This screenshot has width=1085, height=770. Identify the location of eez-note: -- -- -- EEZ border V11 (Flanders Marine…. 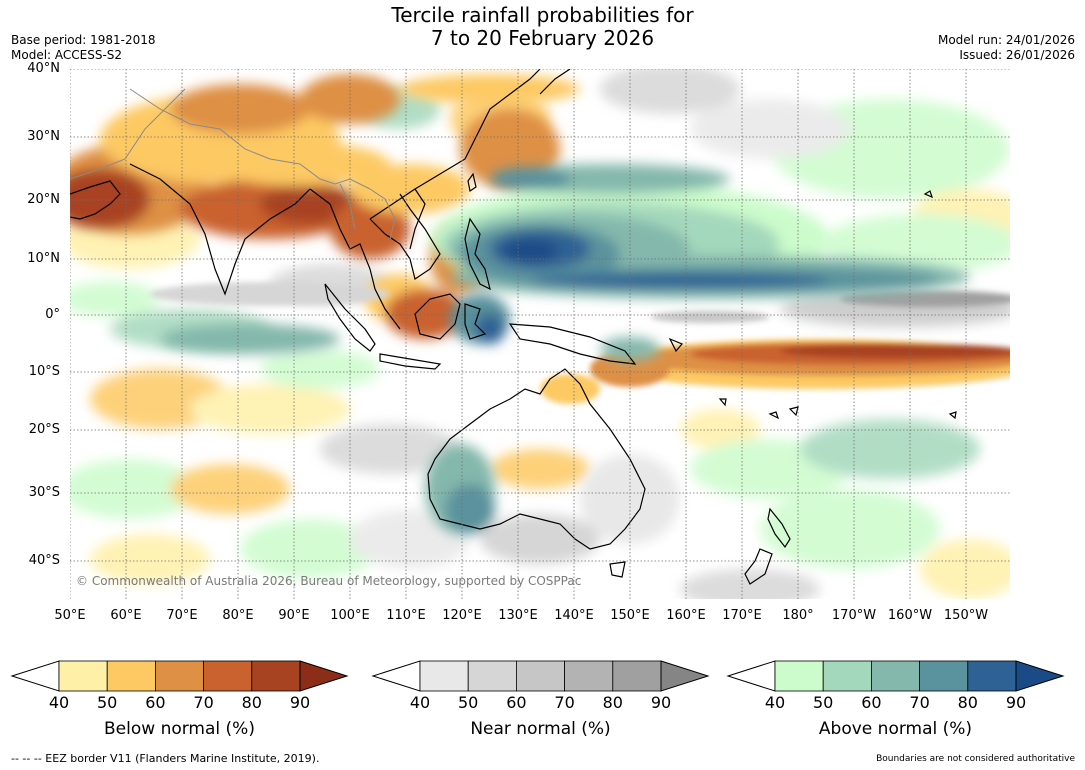
(165, 758).